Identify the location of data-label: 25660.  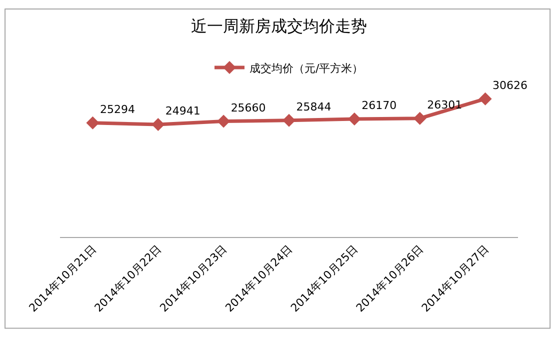
(248, 107).